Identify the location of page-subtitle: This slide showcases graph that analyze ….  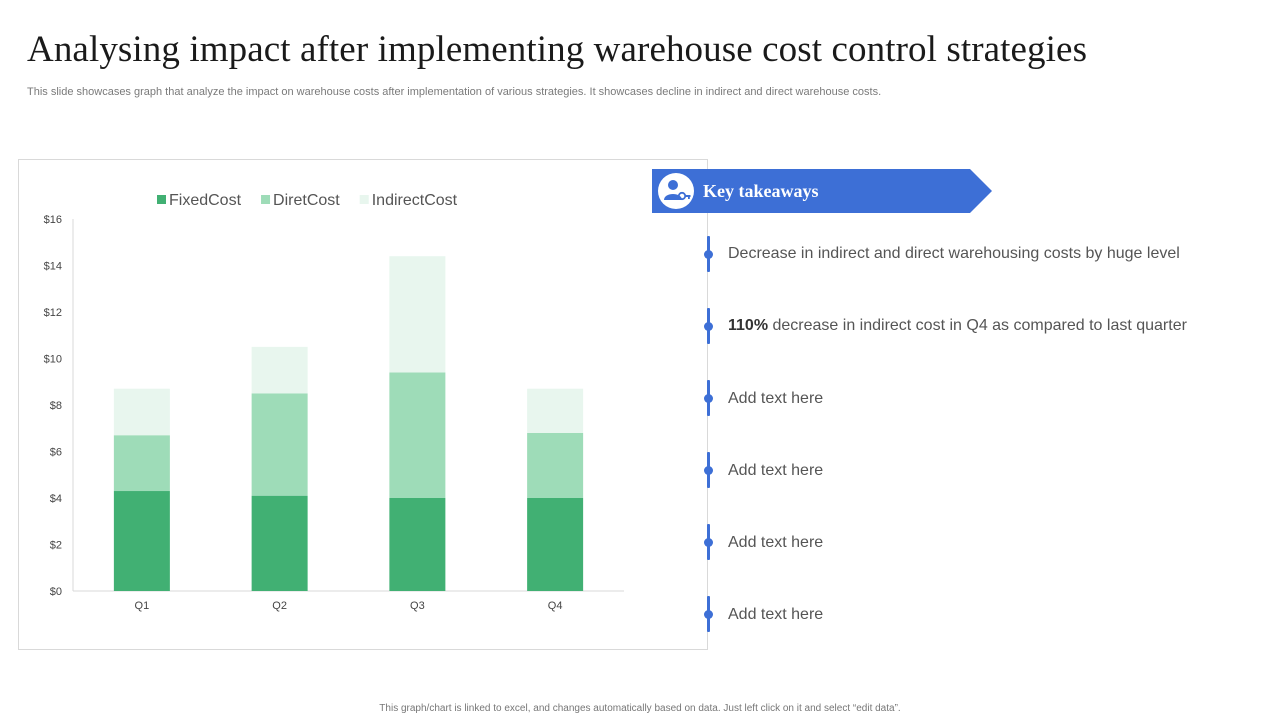
(454, 92).